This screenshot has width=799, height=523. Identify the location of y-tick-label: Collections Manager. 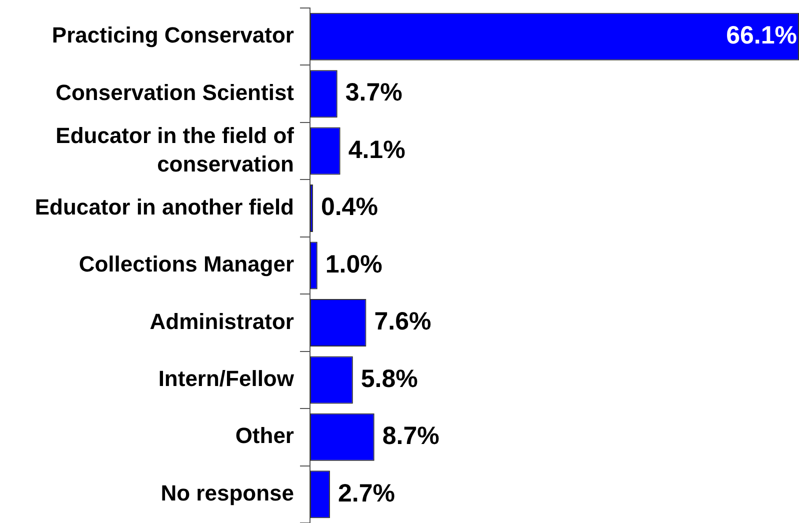
(186, 264).